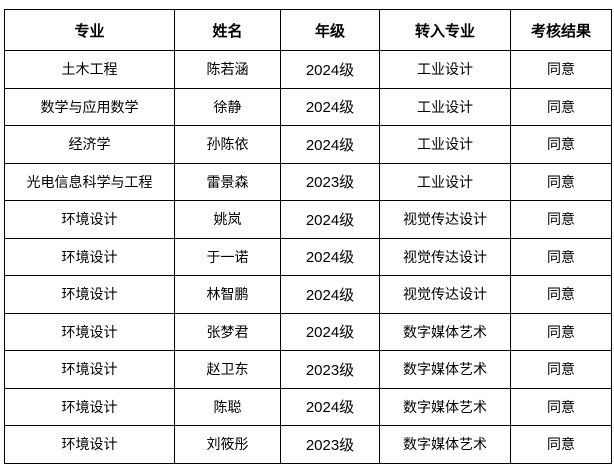  Describe the element at coordinates (89, 181) in the screenshot. I see `cell-major: 光电信息科学与工程` at that location.